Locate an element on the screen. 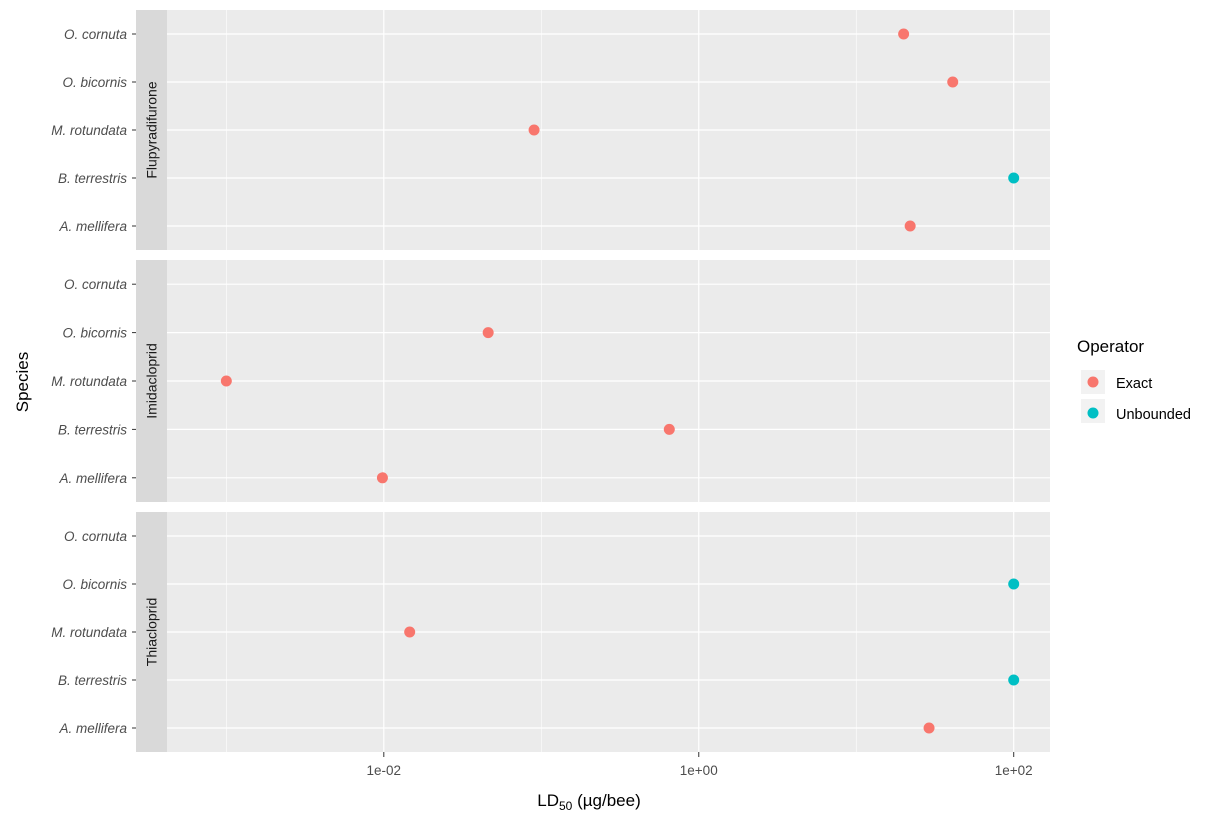 Image resolution: width=1223 pixels, height=814 pixels. legend-swatch-exact is located at coordinates (1093, 382).